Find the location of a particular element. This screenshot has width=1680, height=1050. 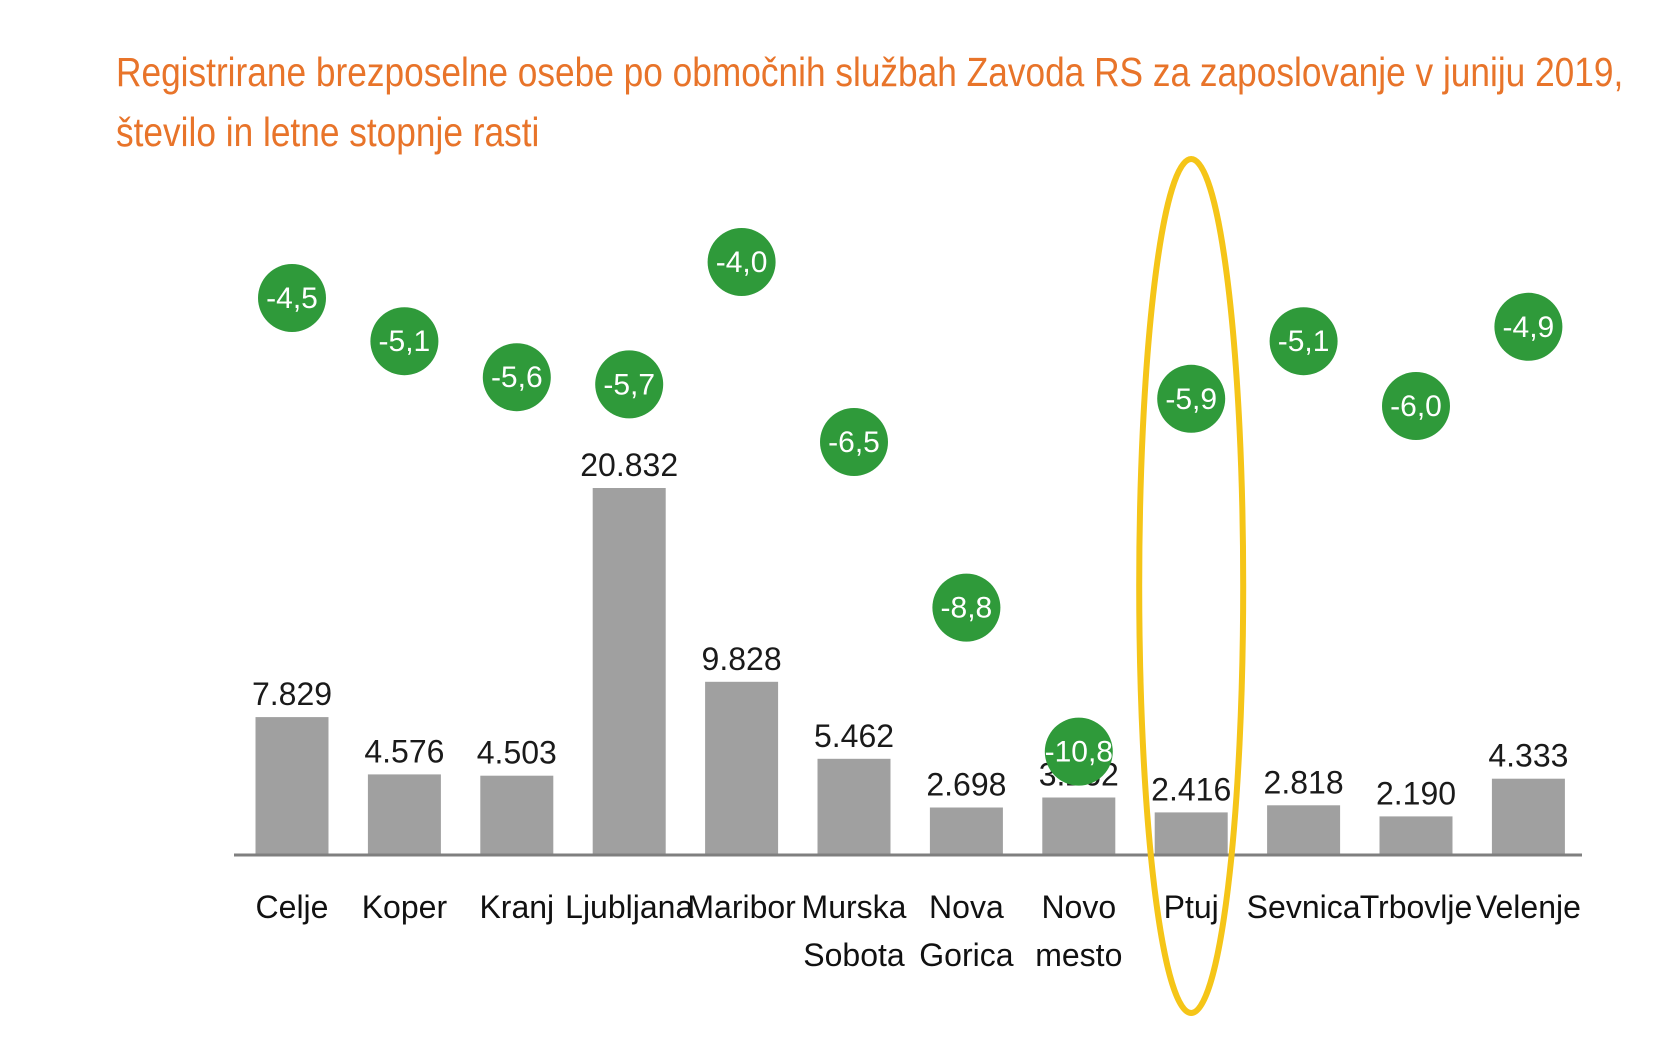

bar-nova-gorica is located at coordinates (966, 831).